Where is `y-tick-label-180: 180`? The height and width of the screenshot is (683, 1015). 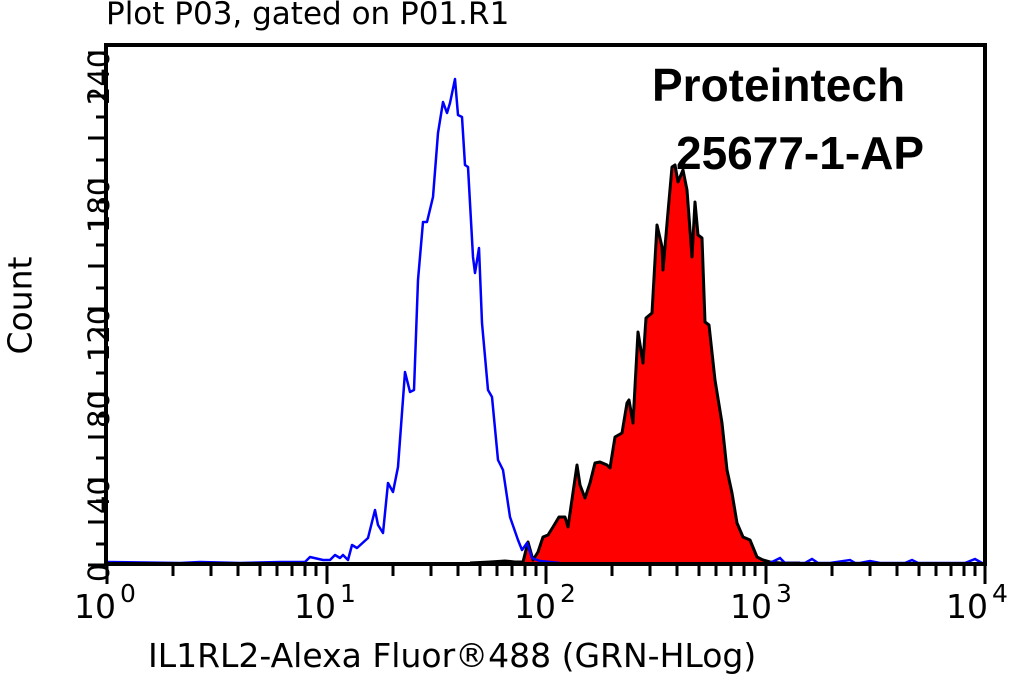 y-tick-label-180: 180 is located at coordinates (99, 205).